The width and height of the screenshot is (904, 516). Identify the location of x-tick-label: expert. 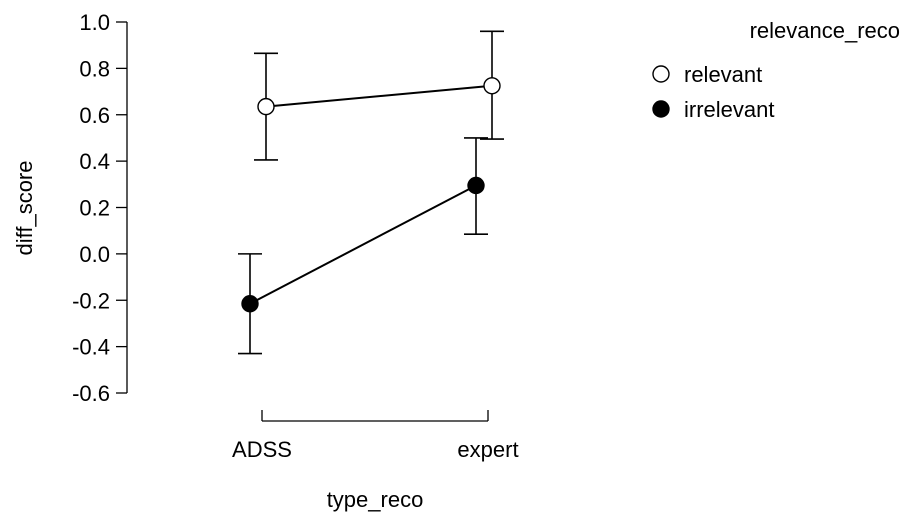
(487, 449).